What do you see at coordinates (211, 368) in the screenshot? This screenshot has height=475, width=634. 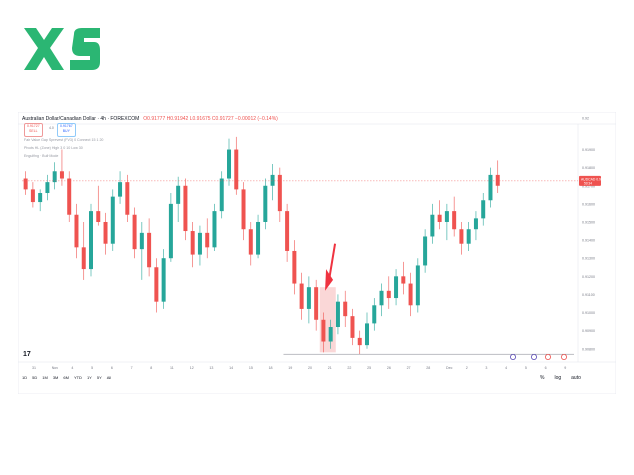 I see `x-tick-label: 13` at bounding box center [211, 368].